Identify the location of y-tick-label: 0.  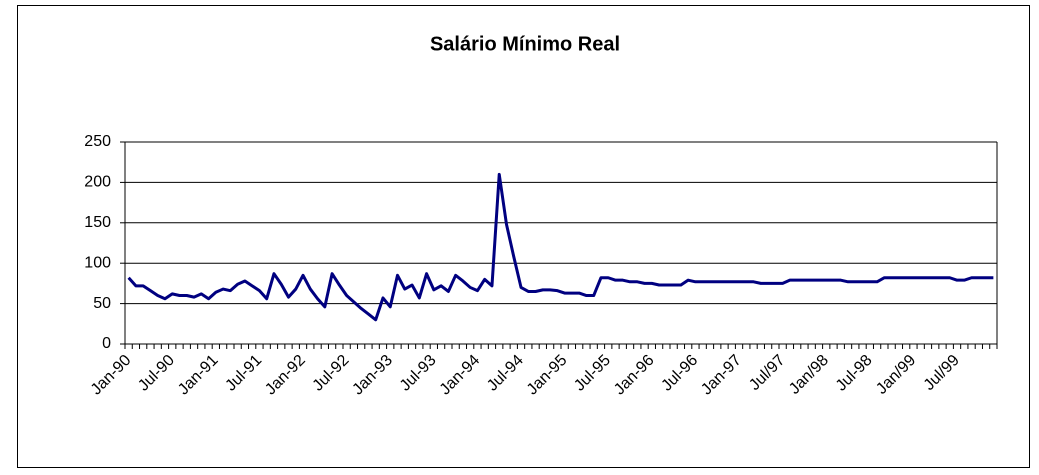
(106, 343).